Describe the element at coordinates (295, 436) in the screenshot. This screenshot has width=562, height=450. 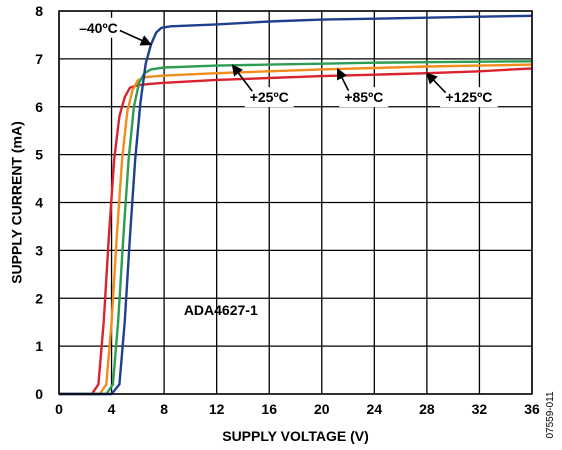
I see `x-axis-label: SUPPLY VOLTAGE (V)` at that location.